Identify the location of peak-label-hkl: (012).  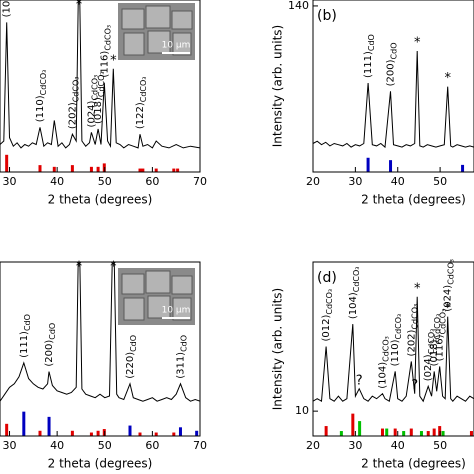
(326, 328).